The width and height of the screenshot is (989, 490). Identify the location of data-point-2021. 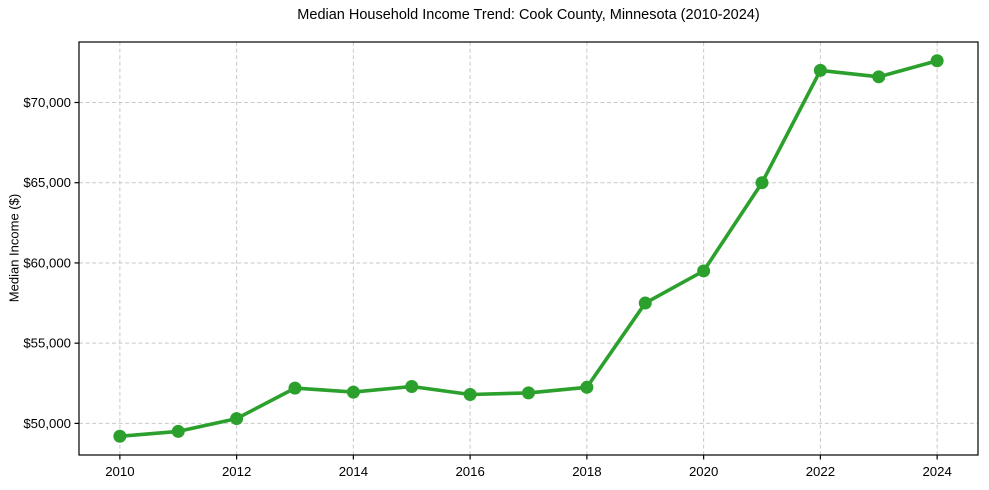
(762, 183).